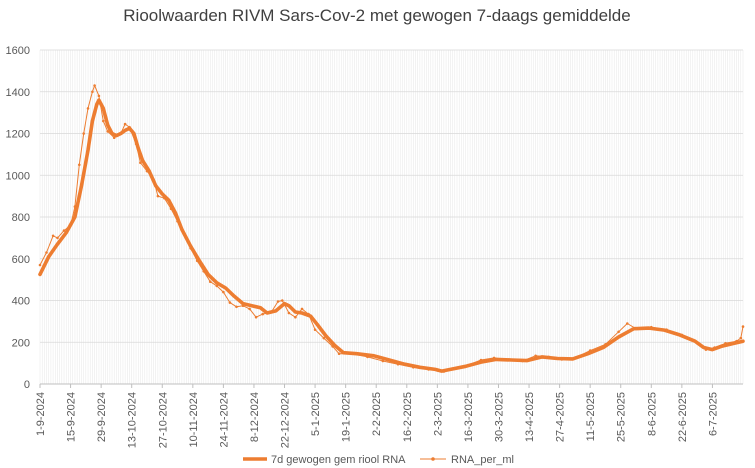 The height and width of the screenshot is (468, 755). Describe the element at coordinates (18, 176) in the screenshot. I see `y-tick-label: 1000` at that location.